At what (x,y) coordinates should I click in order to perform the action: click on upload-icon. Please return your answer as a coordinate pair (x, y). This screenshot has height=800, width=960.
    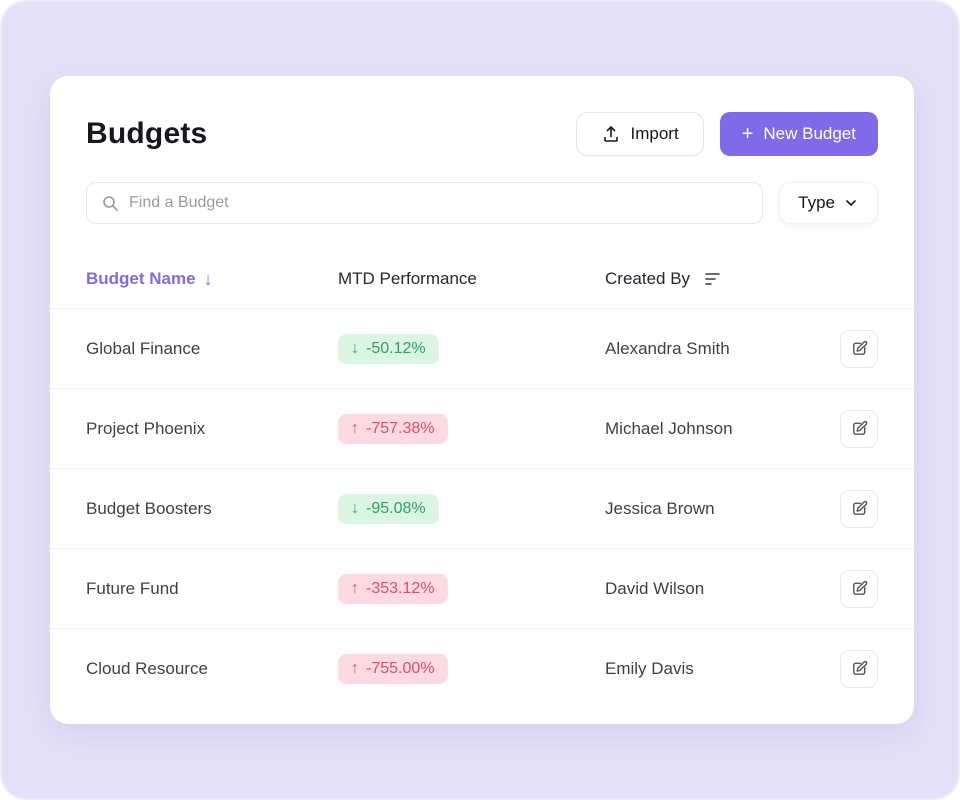
    Looking at the image, I should click on (611, 134).